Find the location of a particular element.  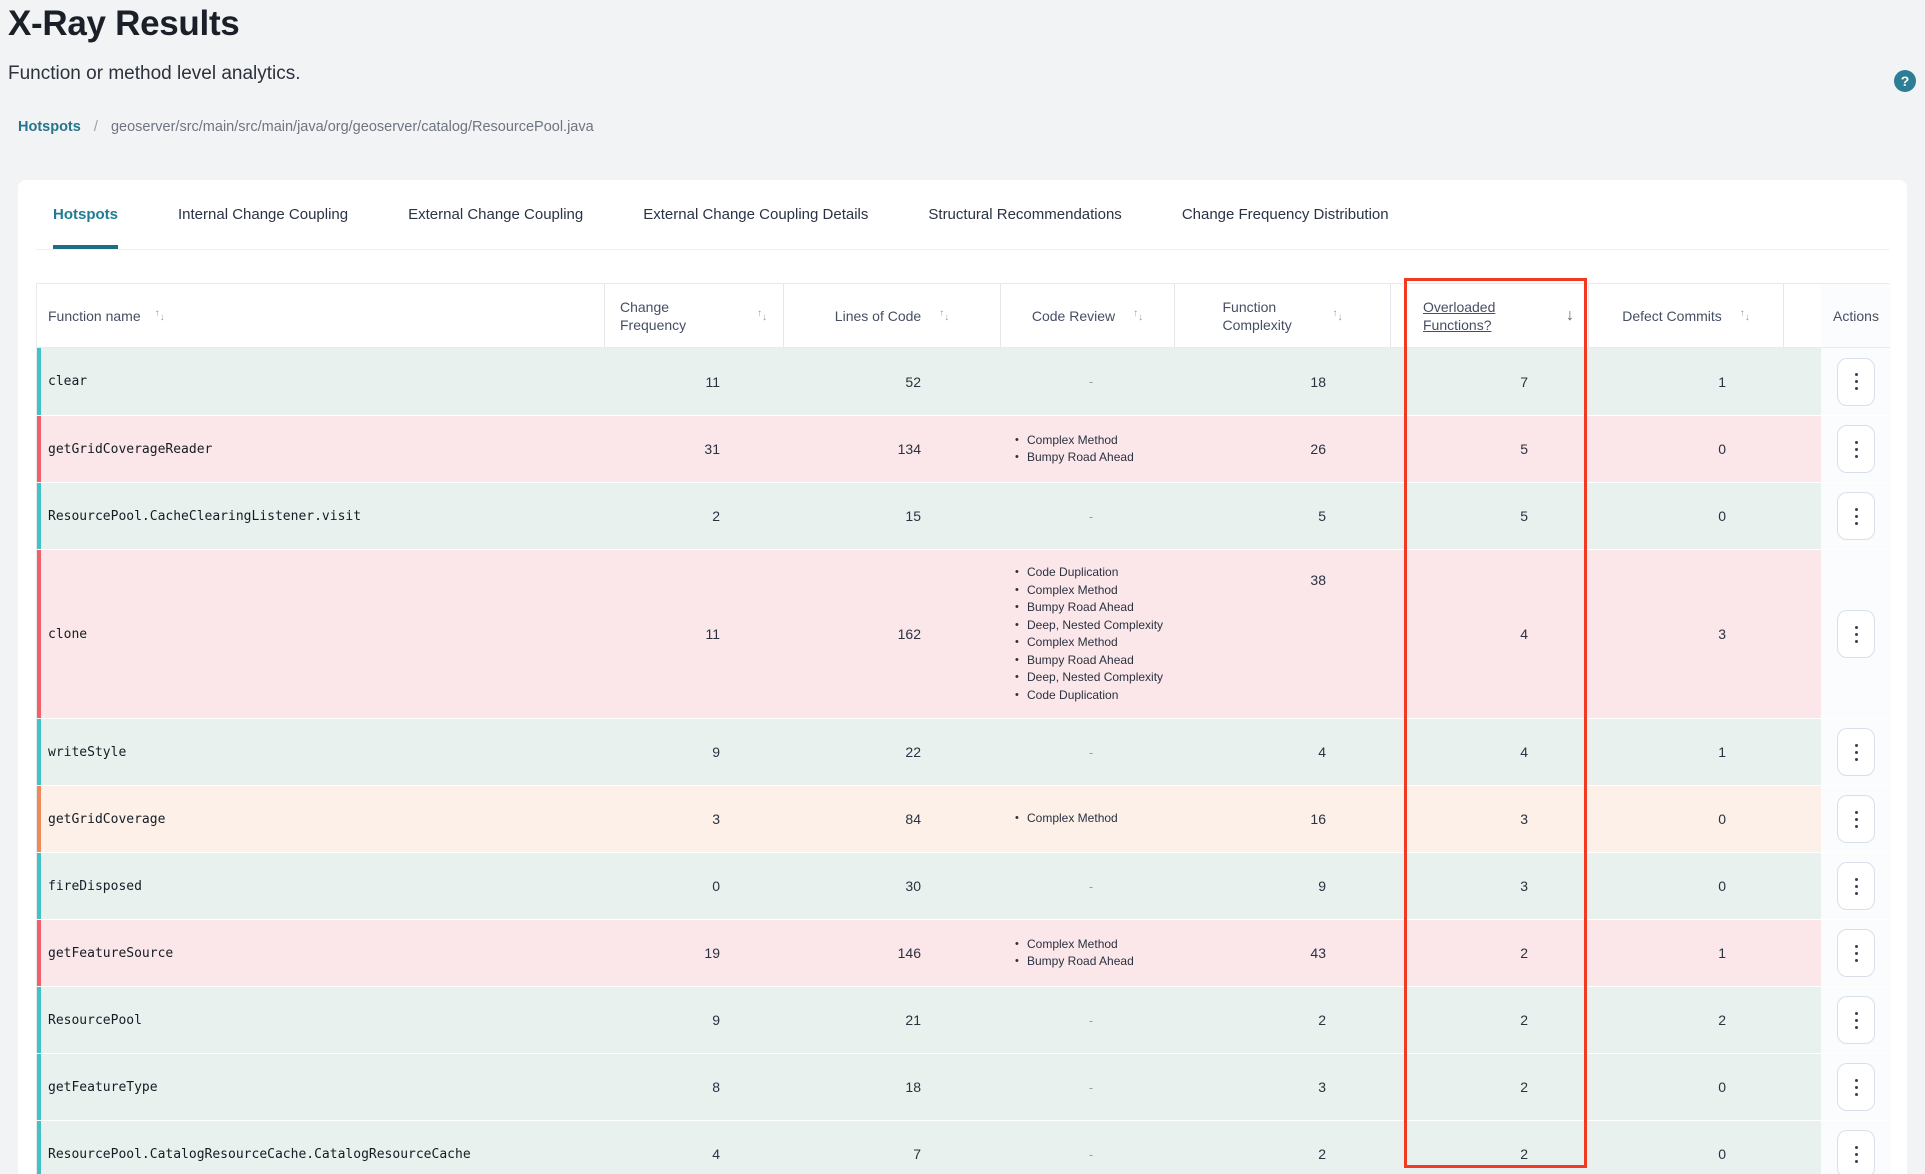

overloaded-functions-value: 2 is located at coordinates (1490, 1020).